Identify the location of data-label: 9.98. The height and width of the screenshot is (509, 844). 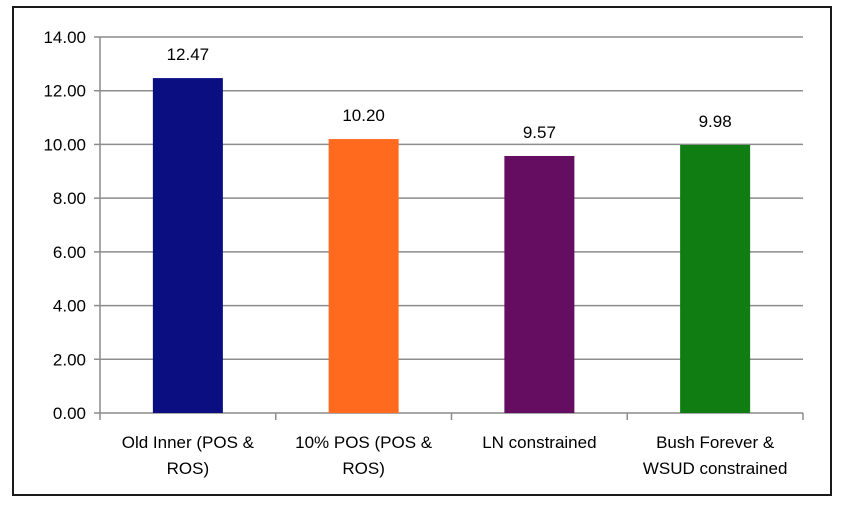
(715, 121).